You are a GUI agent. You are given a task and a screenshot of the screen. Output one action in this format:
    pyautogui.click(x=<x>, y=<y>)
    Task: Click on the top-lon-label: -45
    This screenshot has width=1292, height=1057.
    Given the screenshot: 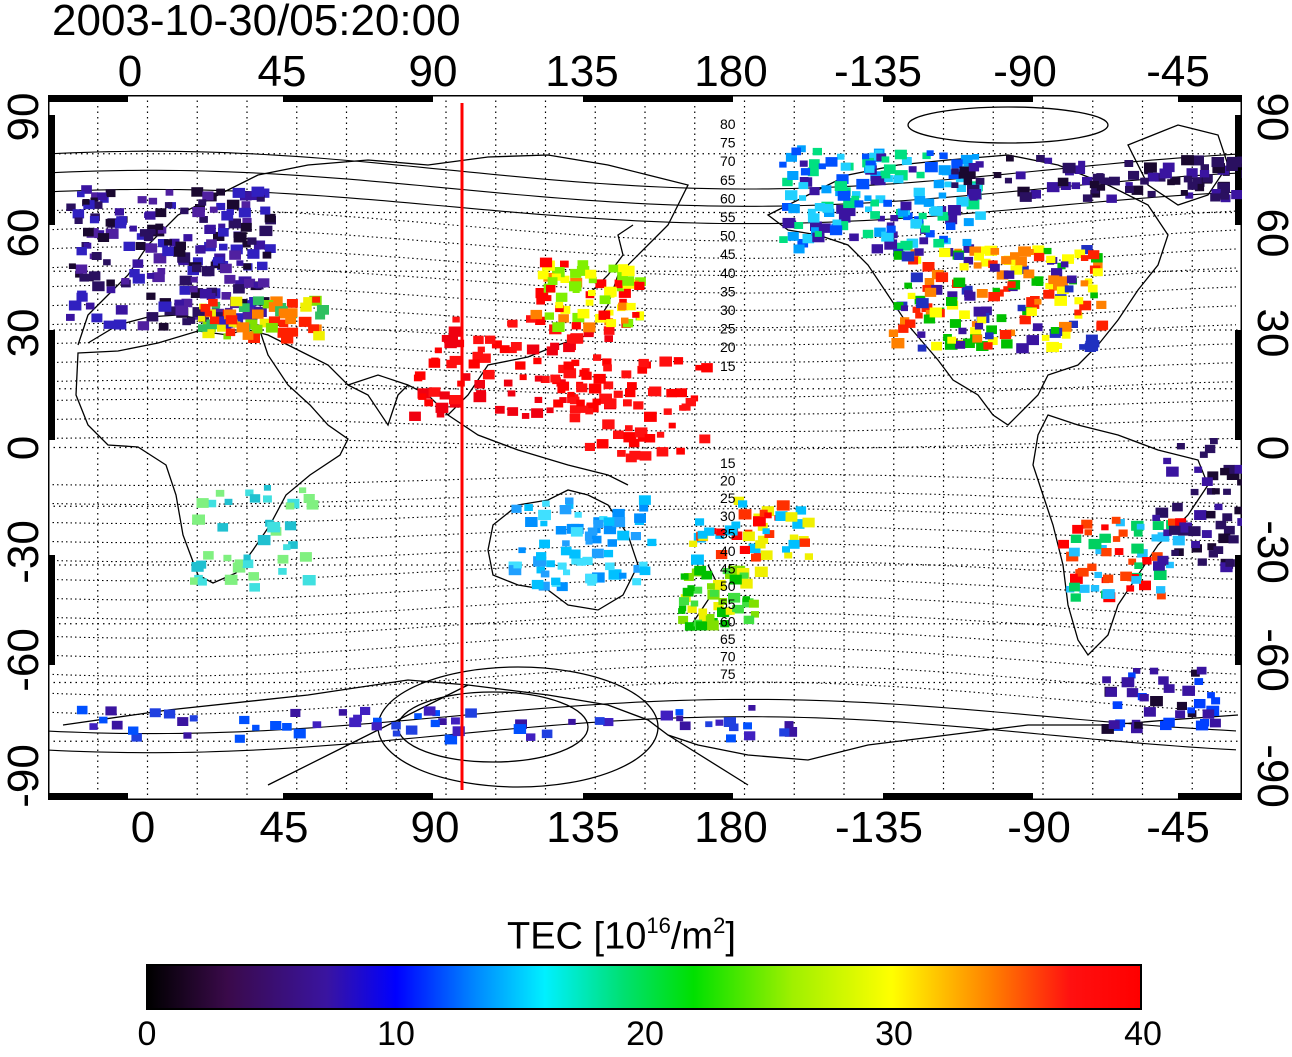 What is the action you would take?
    pyautogui.click(x=1178, y=71)
    